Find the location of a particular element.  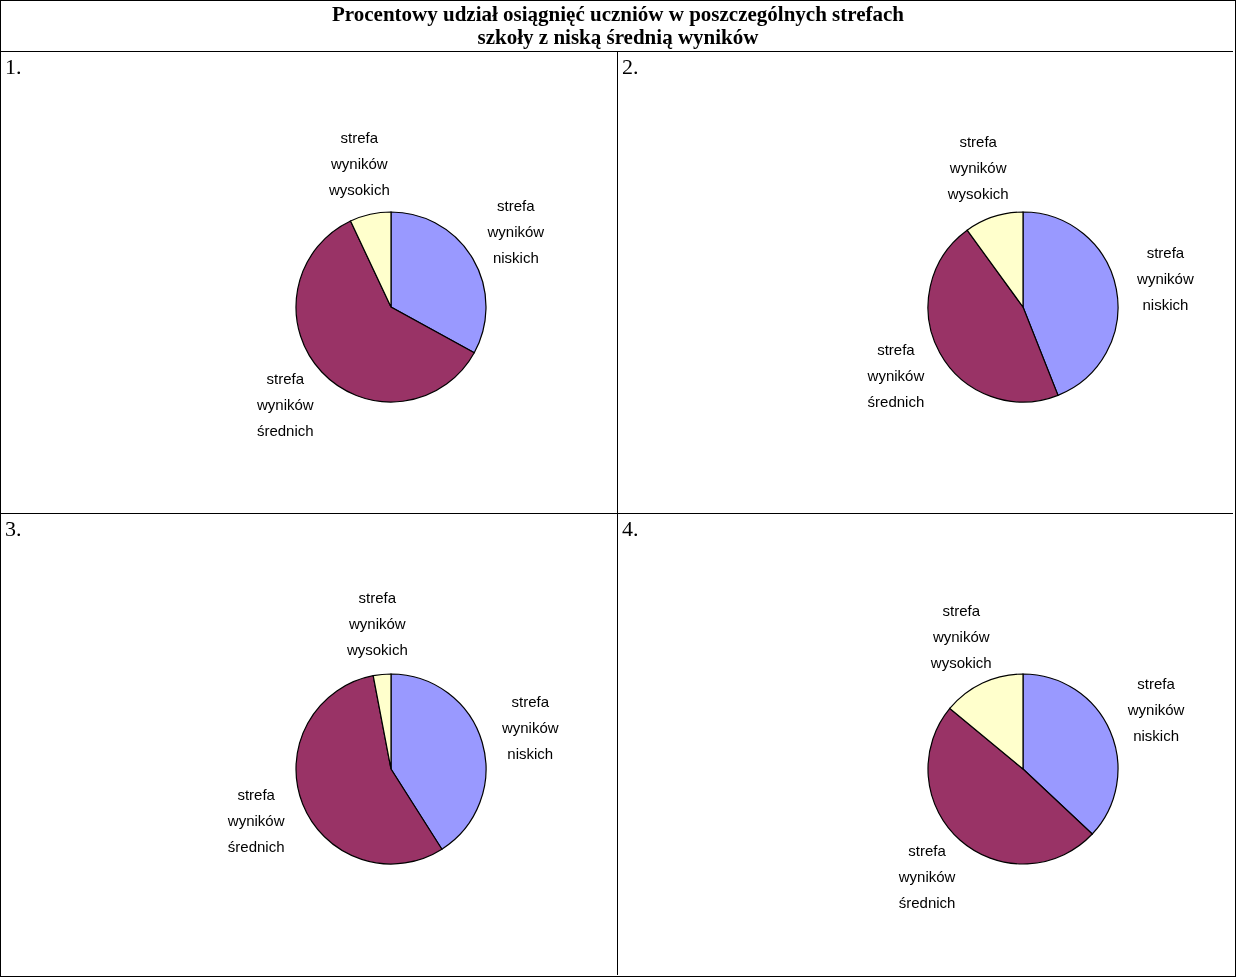

text: 3. is located at coordinates (13, 529).